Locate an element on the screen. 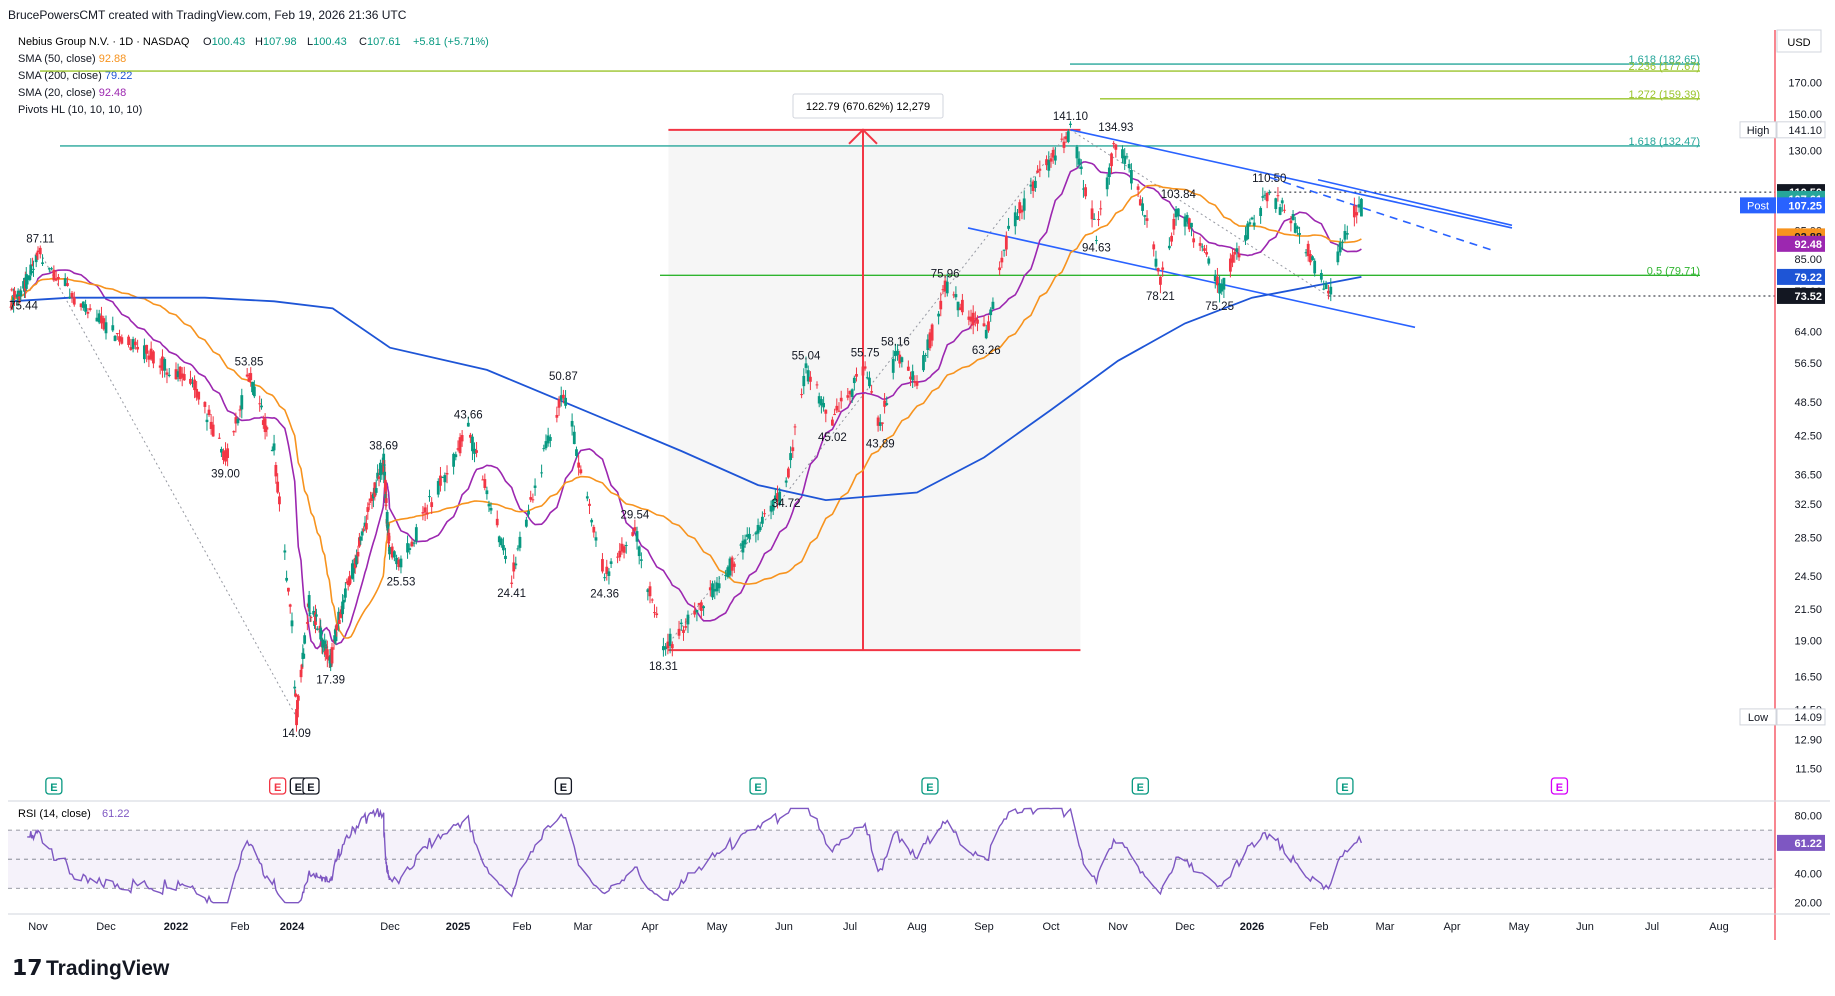 The height and width of the screenshot is (996, 1835). channel-lower-line is located at coordinates (1191, 278).